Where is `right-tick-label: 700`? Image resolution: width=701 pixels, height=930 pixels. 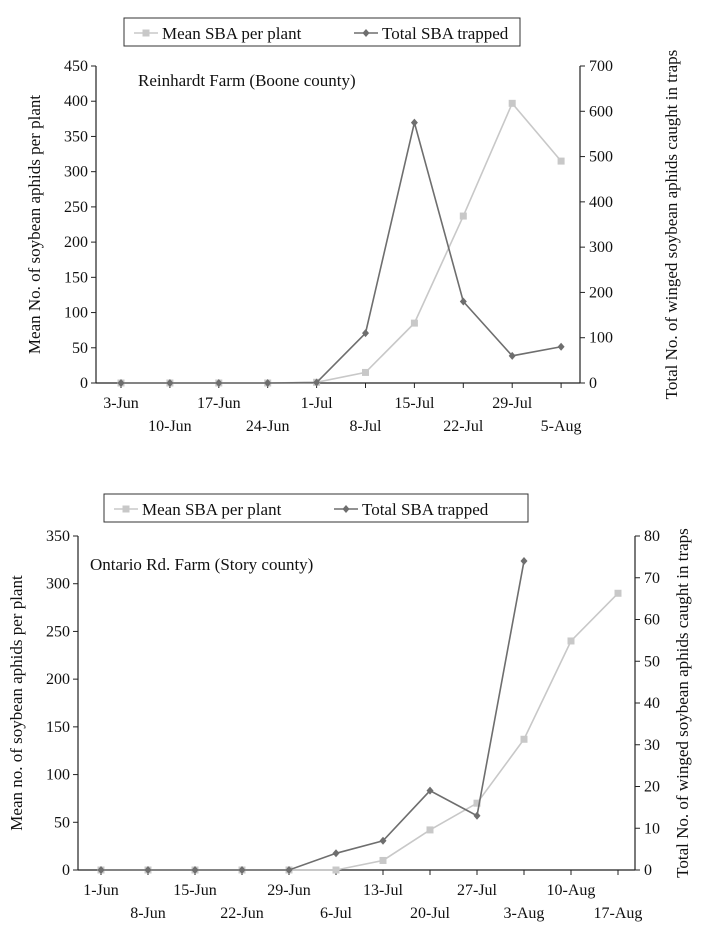
right-tick-label: 700 is located at coordinates (601, 66).